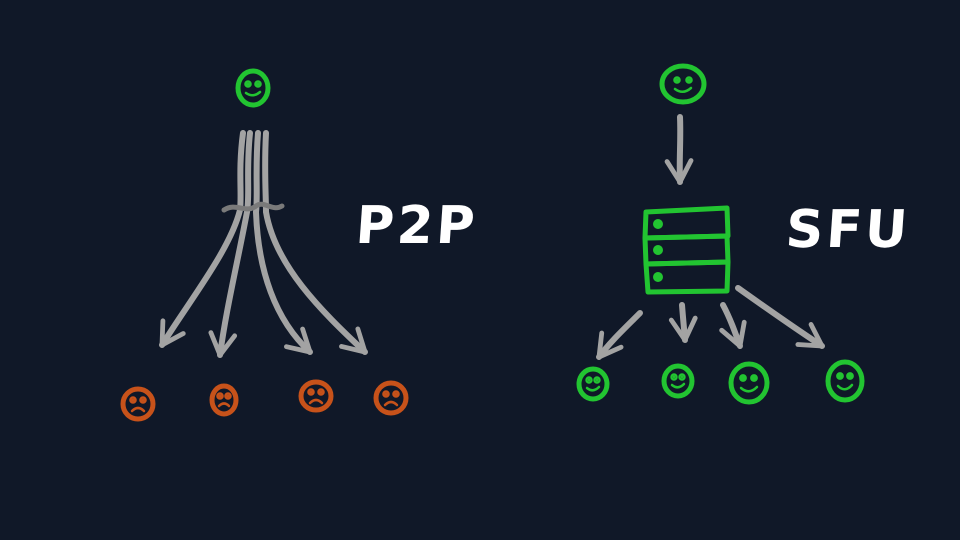  Describe the element at coordinates (264, 400) in the screenshot. I see `p2p-receivers` at that location.